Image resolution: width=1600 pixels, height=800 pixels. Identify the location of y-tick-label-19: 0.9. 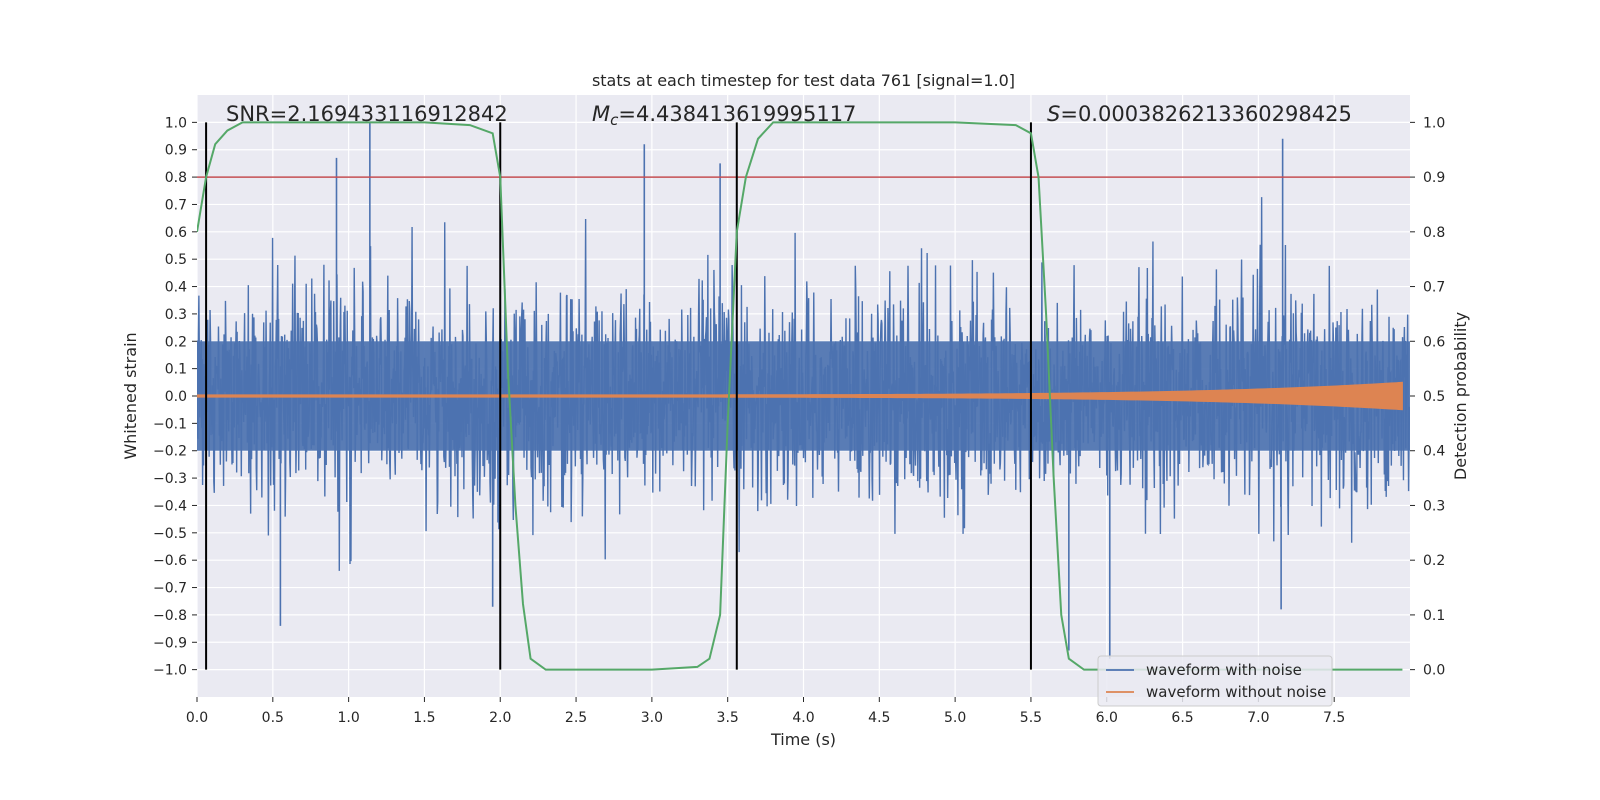
(176, 151).